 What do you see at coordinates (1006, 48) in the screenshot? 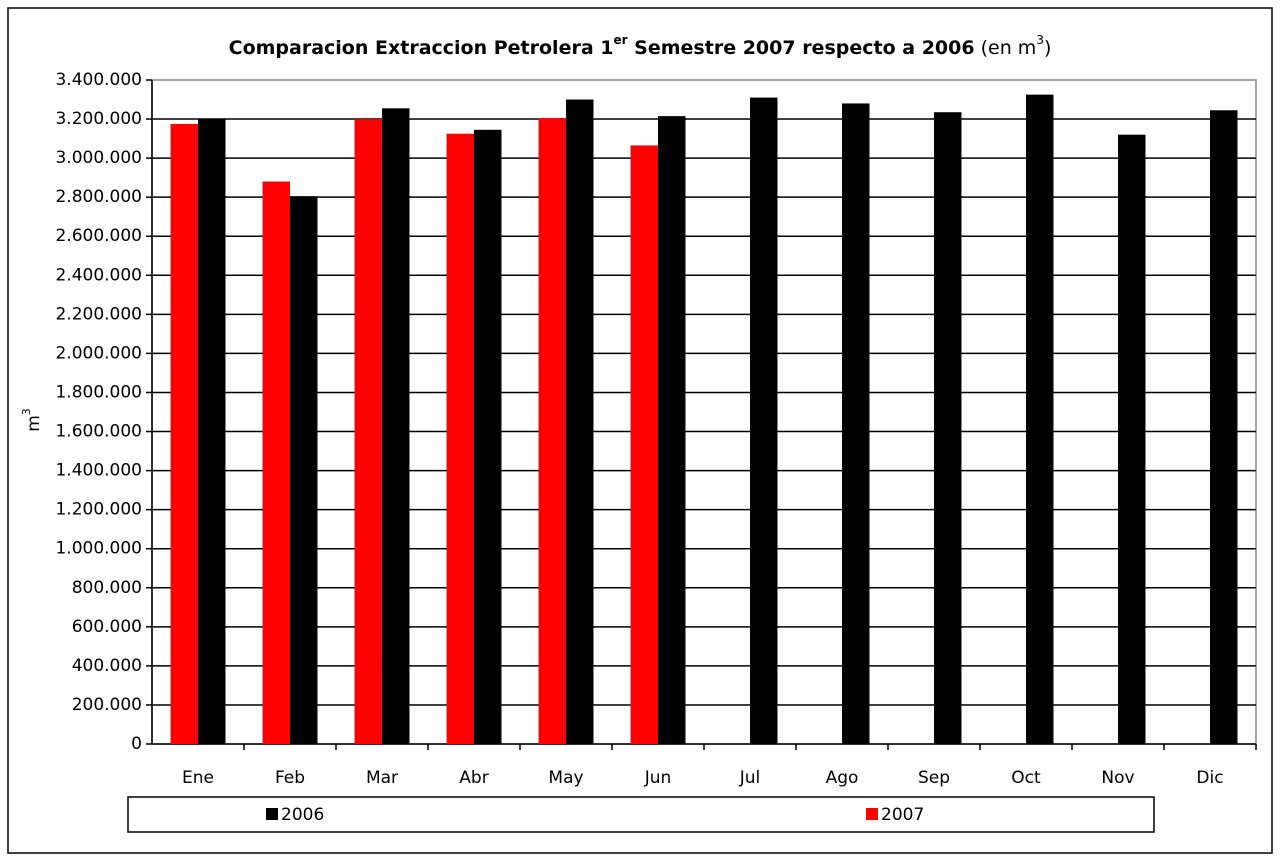
I see `title-part: (en m` at bounding box center [1006, 48].